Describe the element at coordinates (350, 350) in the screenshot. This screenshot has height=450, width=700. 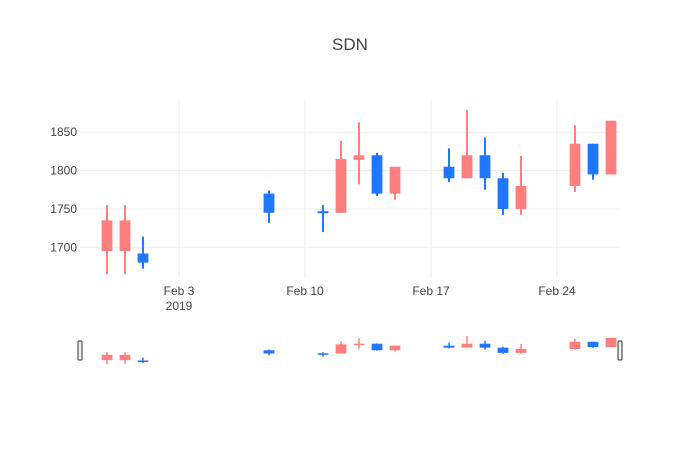
I see `range-slider` at that location.